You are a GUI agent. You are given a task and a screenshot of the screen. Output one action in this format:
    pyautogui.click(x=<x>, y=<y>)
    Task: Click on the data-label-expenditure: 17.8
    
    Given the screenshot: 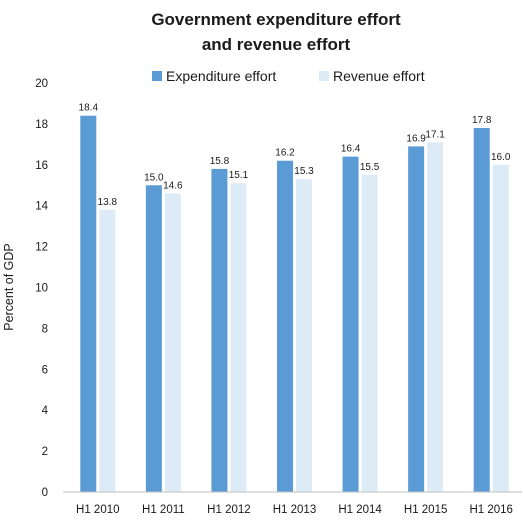 What is the action you would take?
    pyautogui.click(x=482, y=120)
    